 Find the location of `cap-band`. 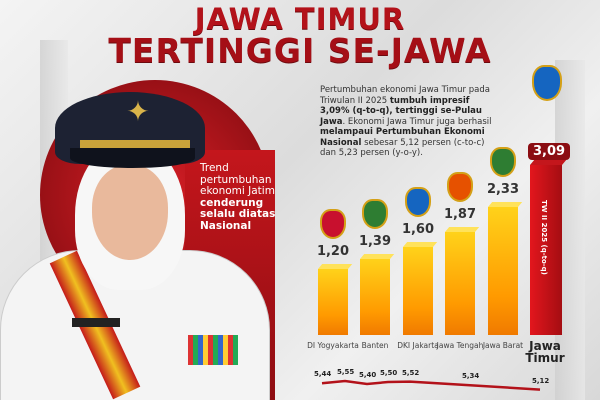

cap-band is located at coordinates (135, 145).